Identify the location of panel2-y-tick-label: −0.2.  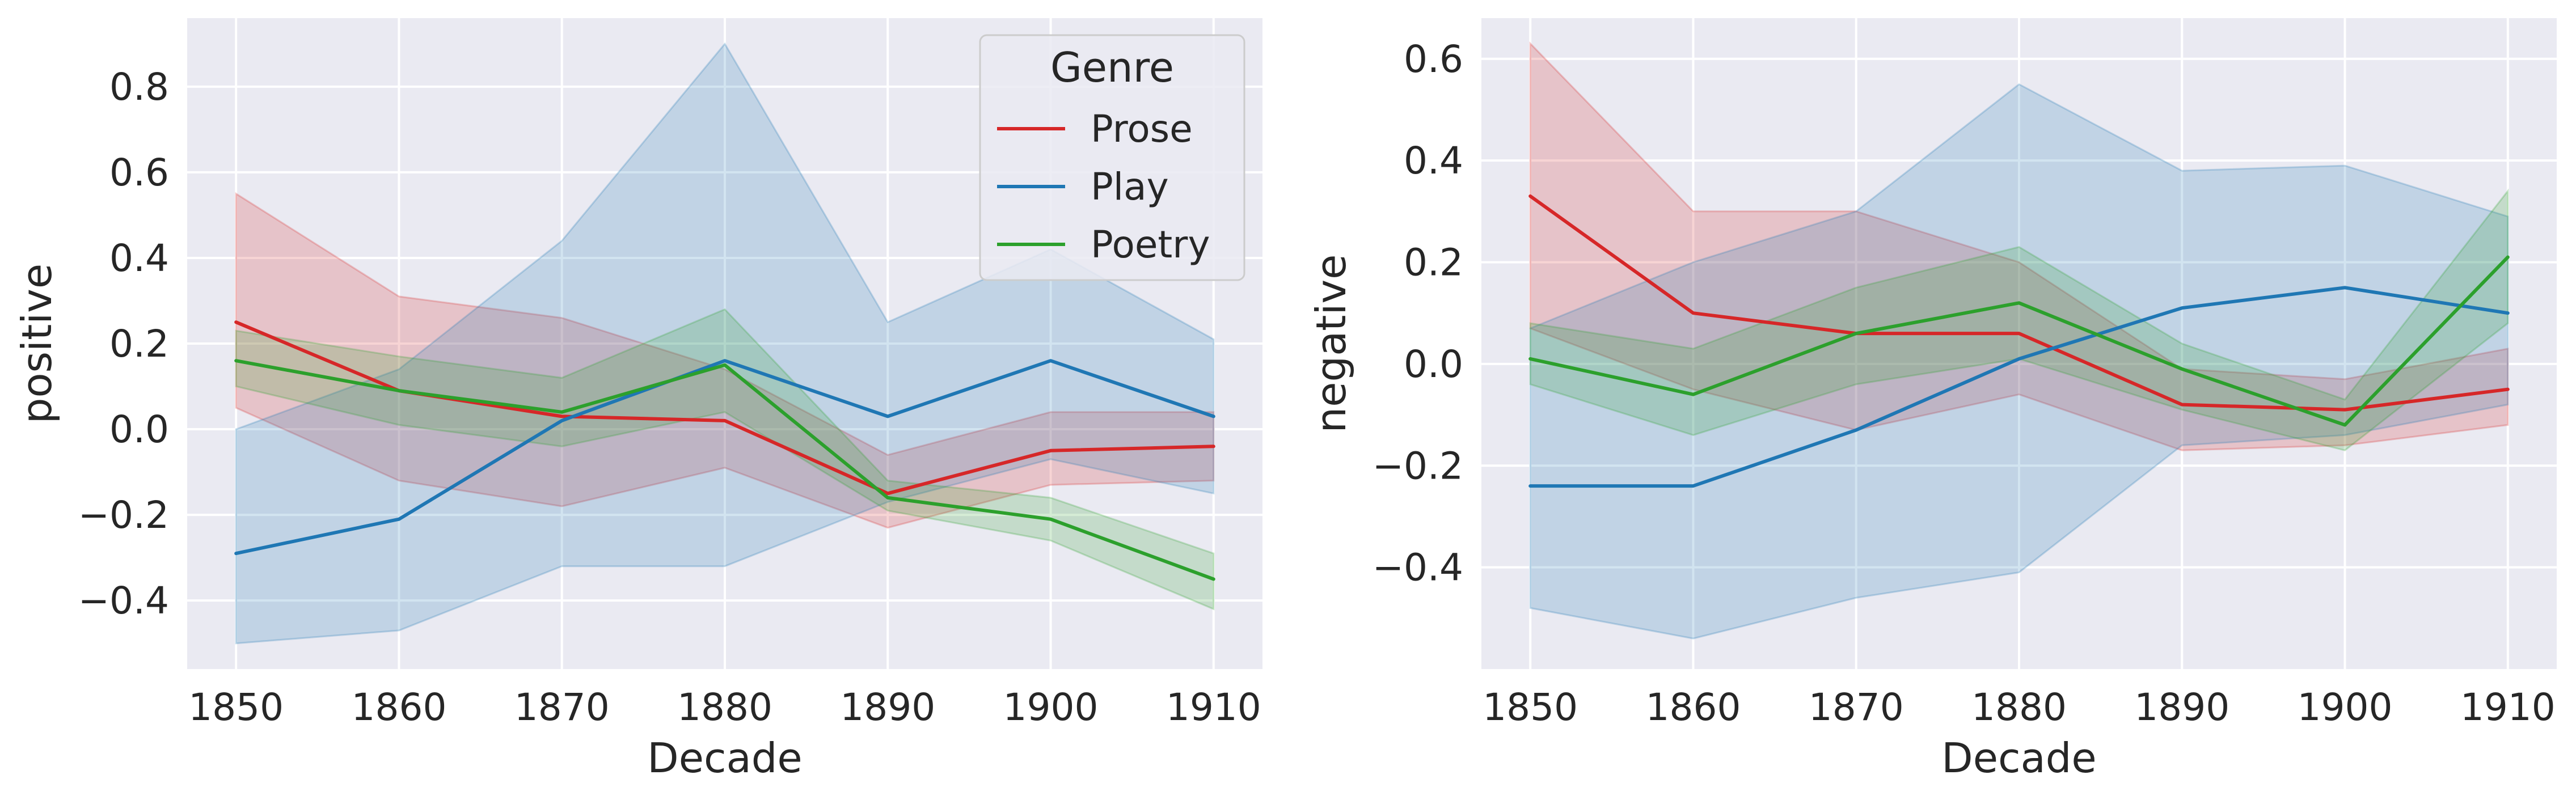
(1418, 466).